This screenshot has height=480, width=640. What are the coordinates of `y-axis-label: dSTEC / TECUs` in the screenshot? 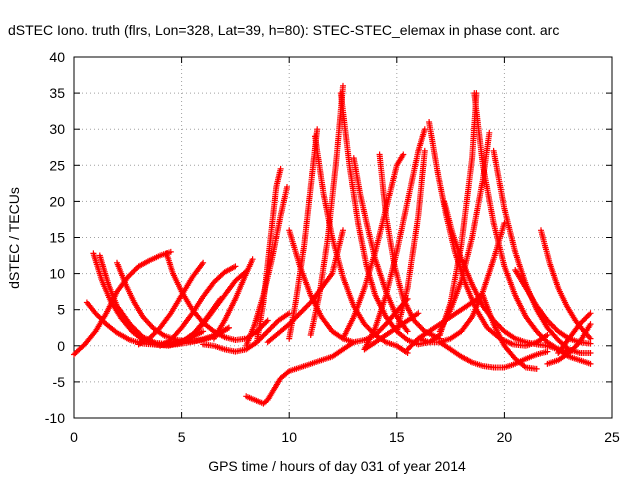 It's located at (14, 238).